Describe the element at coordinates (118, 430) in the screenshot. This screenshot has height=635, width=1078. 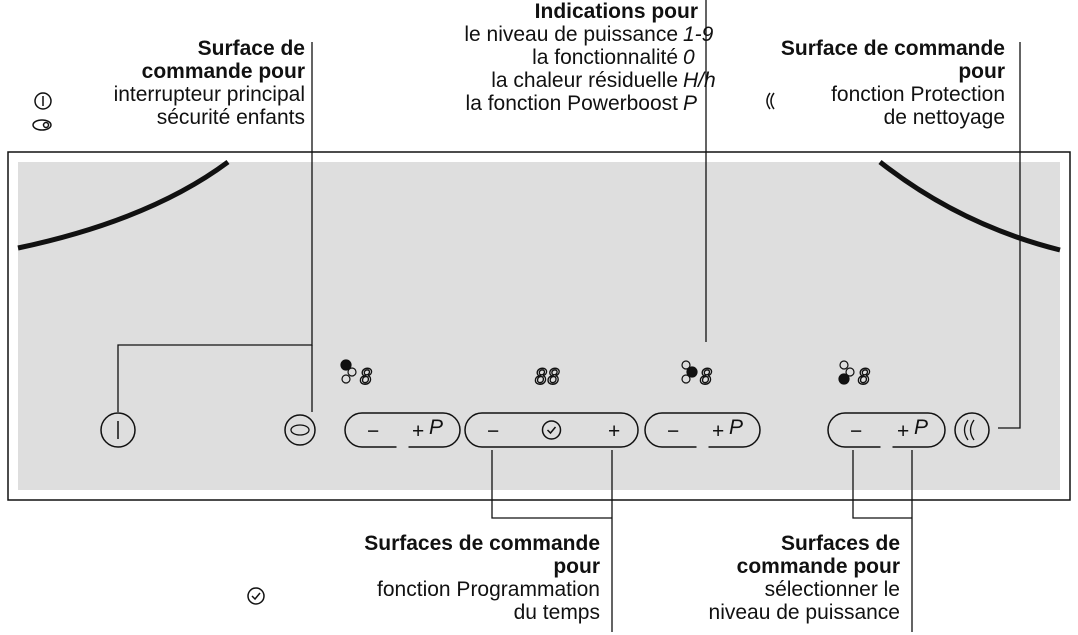
I see `power-button` at that location.